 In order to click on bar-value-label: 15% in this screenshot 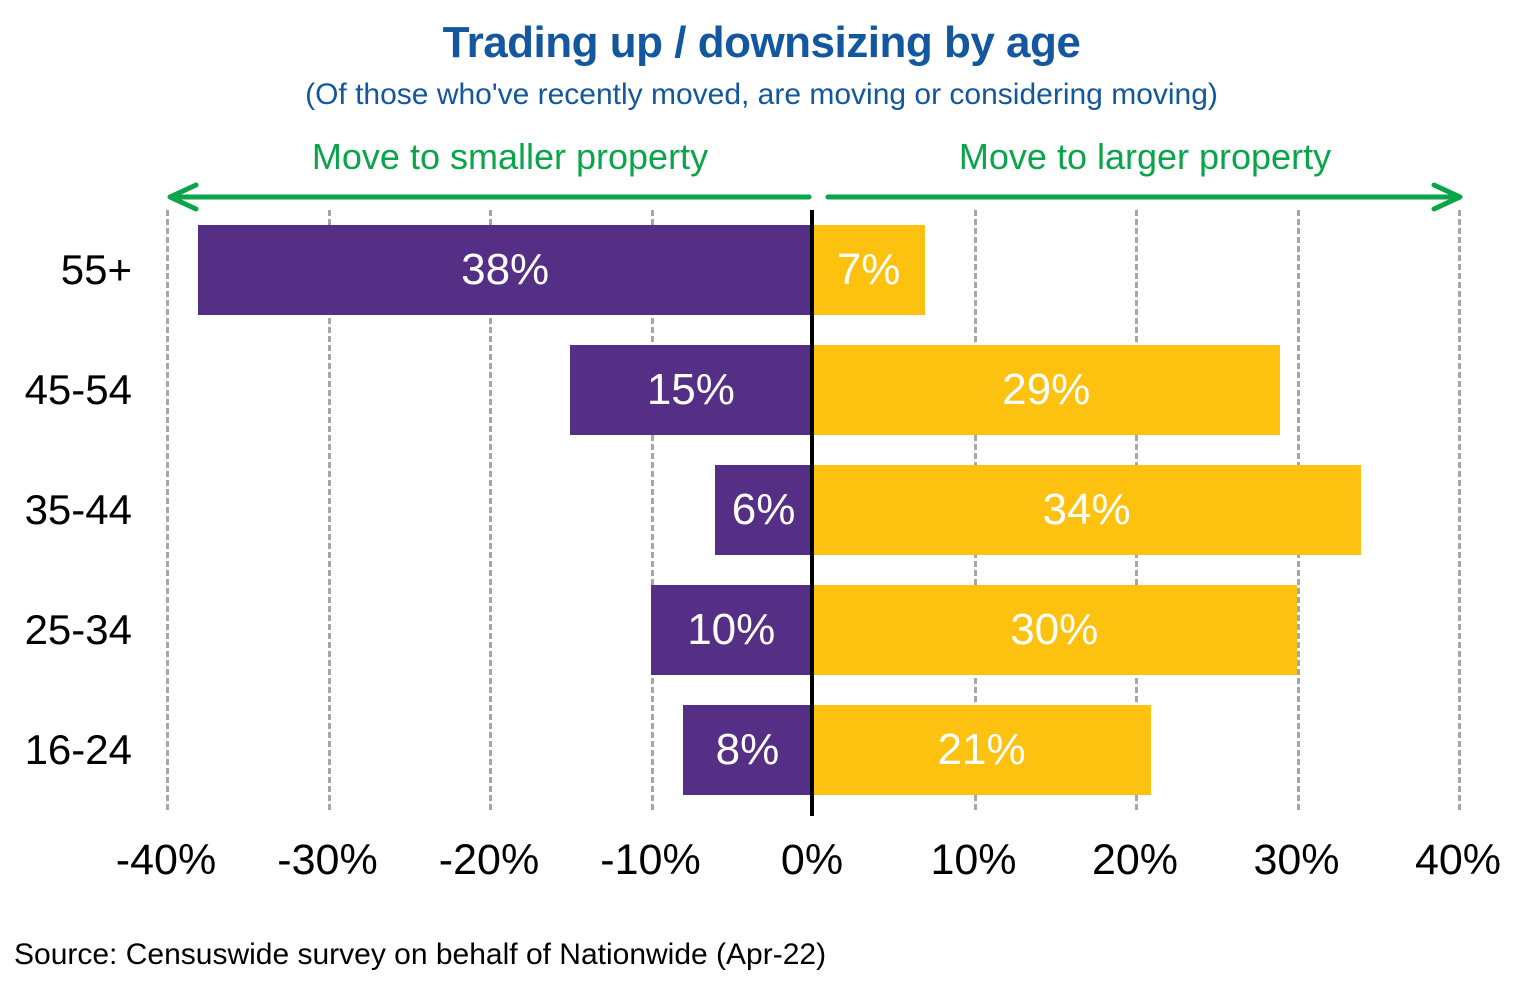, I will do `click(690, 389)`.